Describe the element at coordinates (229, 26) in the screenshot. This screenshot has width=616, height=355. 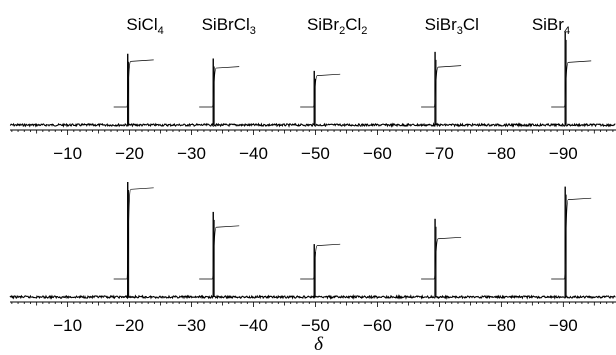
I see `peak-label: SiBrCl3` at that location.